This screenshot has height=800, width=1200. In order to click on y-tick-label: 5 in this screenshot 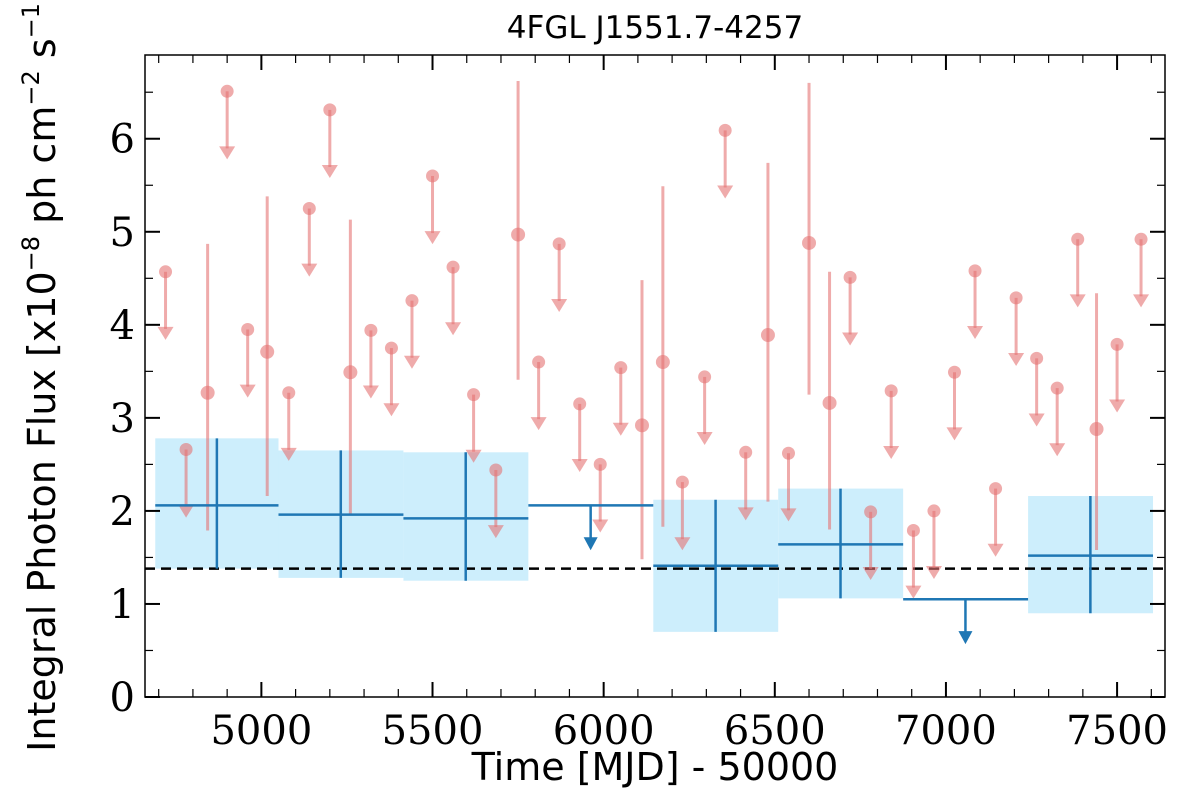, I will do `click(122, 233)`.